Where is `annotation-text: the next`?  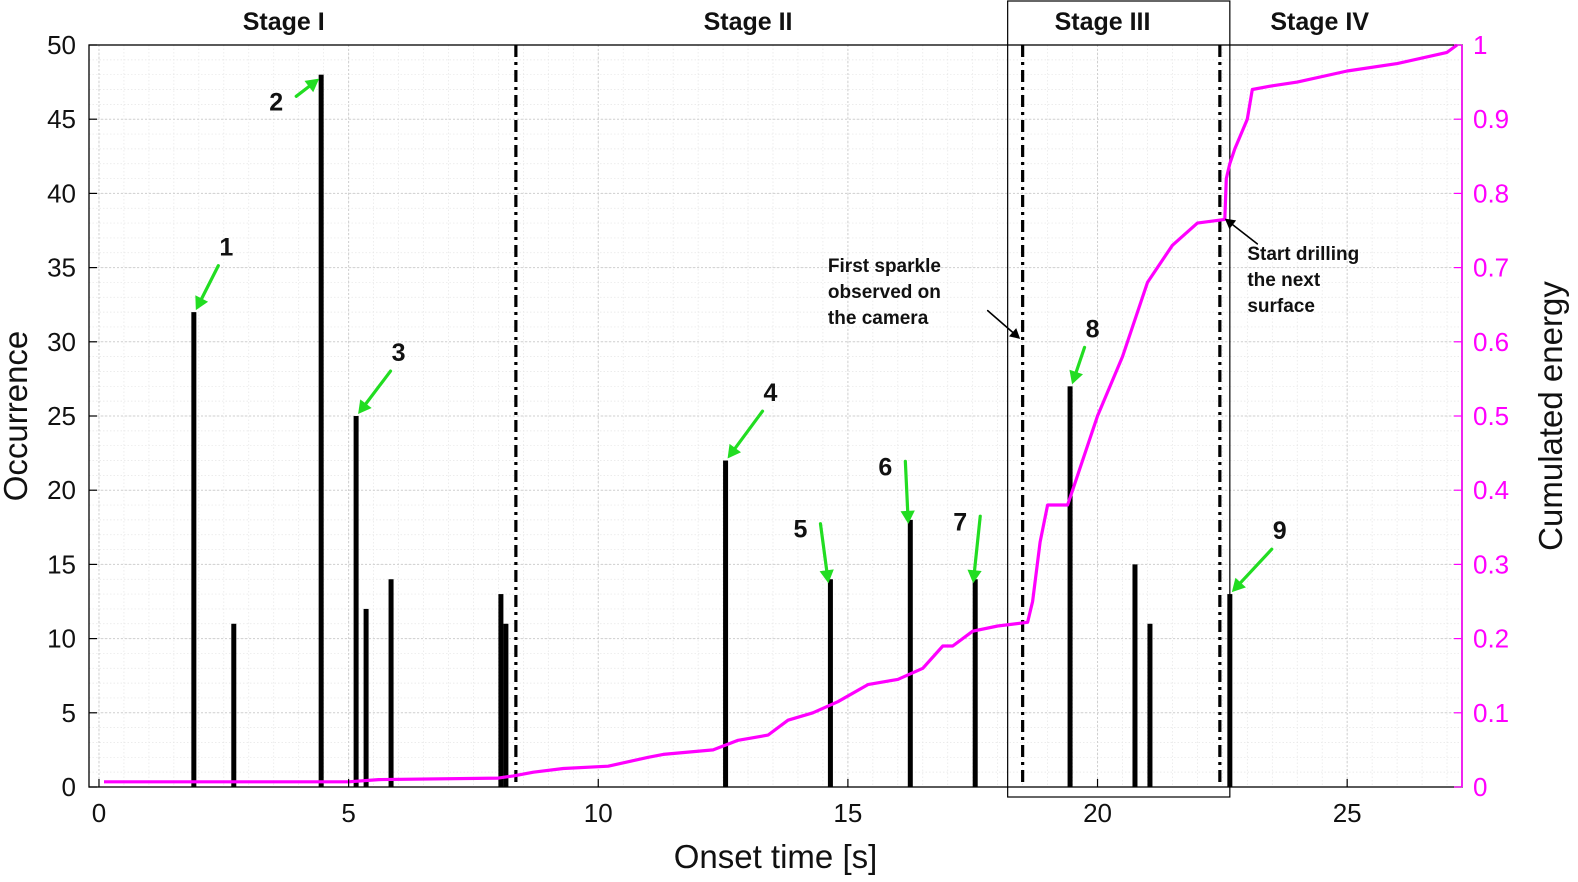 annotation-text: the next is located at coordinates (1284, 280).